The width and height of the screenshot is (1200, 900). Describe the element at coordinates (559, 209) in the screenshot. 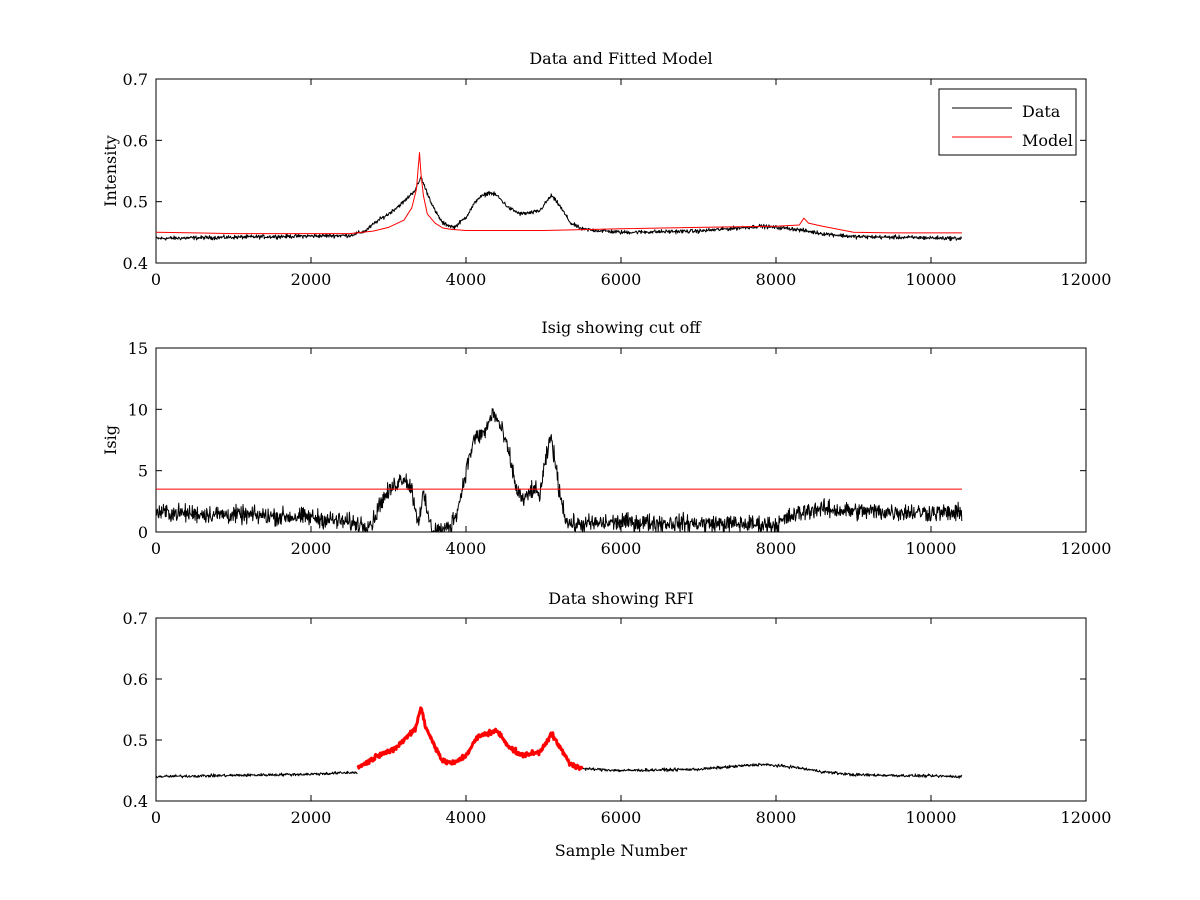

I see `series-line-data` at that location.